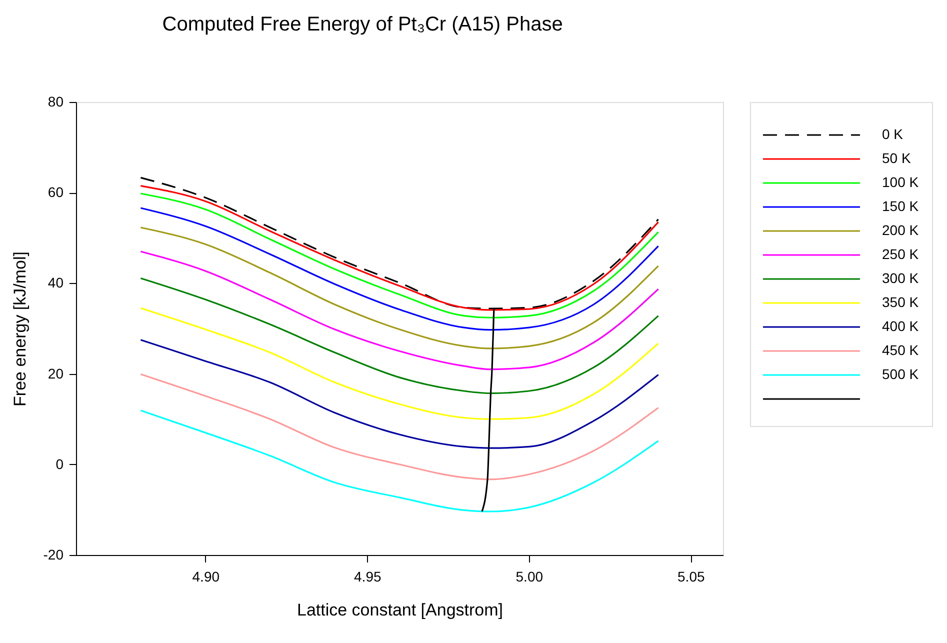 Image resolution: width=947 pixels, height=643 pixels. I want to click on x-axis-title: Lattice constant [Angstrom], so click(400, 610).